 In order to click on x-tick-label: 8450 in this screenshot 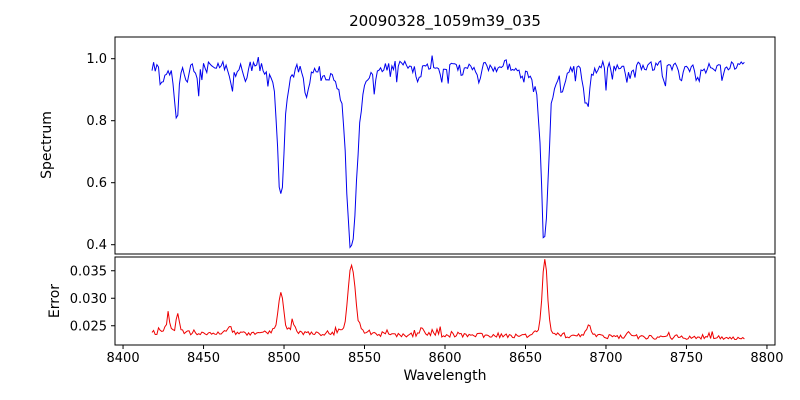, I will do `click(203, 358)`.